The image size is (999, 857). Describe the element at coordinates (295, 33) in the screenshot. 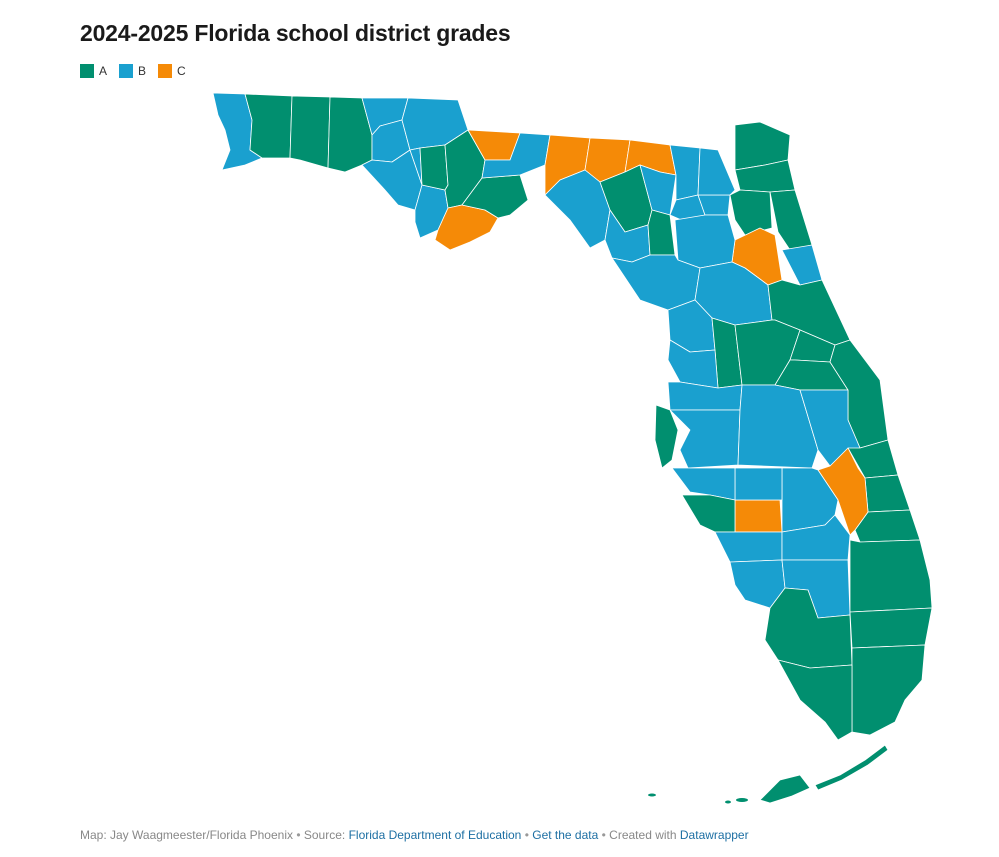

I see `chart-title: 2024-2025 Florida school district grades` at that location.